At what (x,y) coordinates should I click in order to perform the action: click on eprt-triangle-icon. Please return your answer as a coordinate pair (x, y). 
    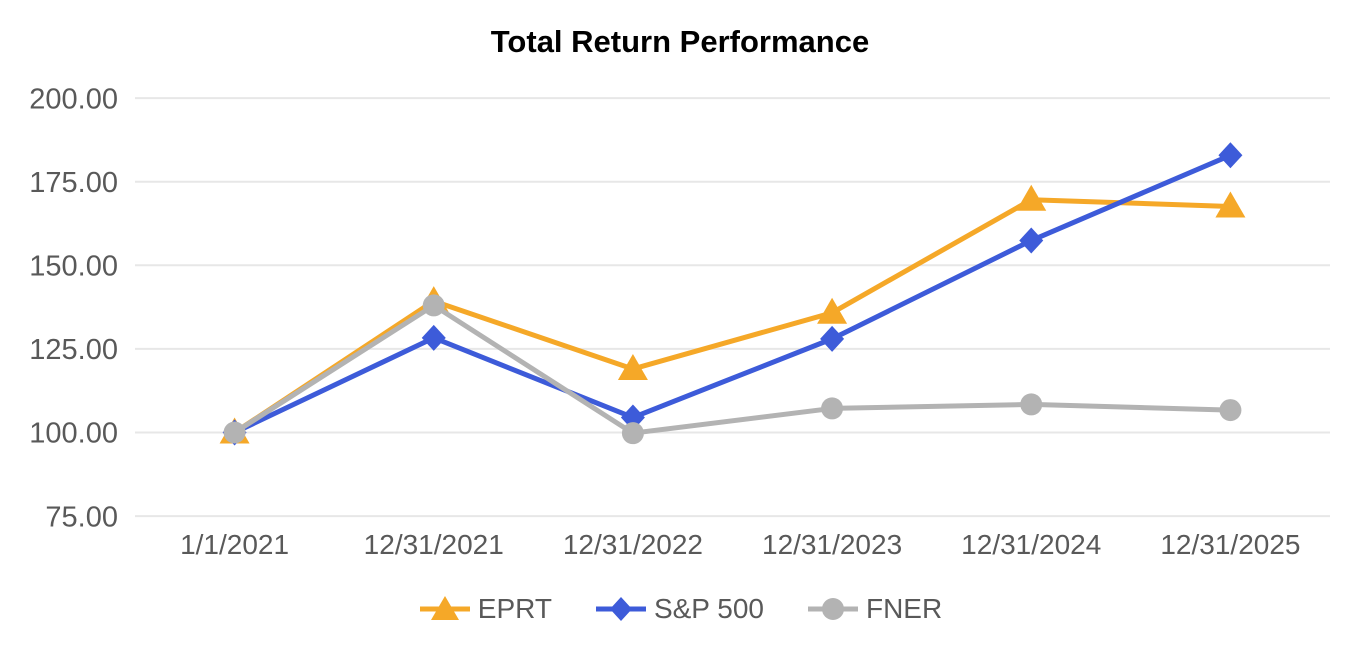
    Looking at the image, I should click on (444, 608).